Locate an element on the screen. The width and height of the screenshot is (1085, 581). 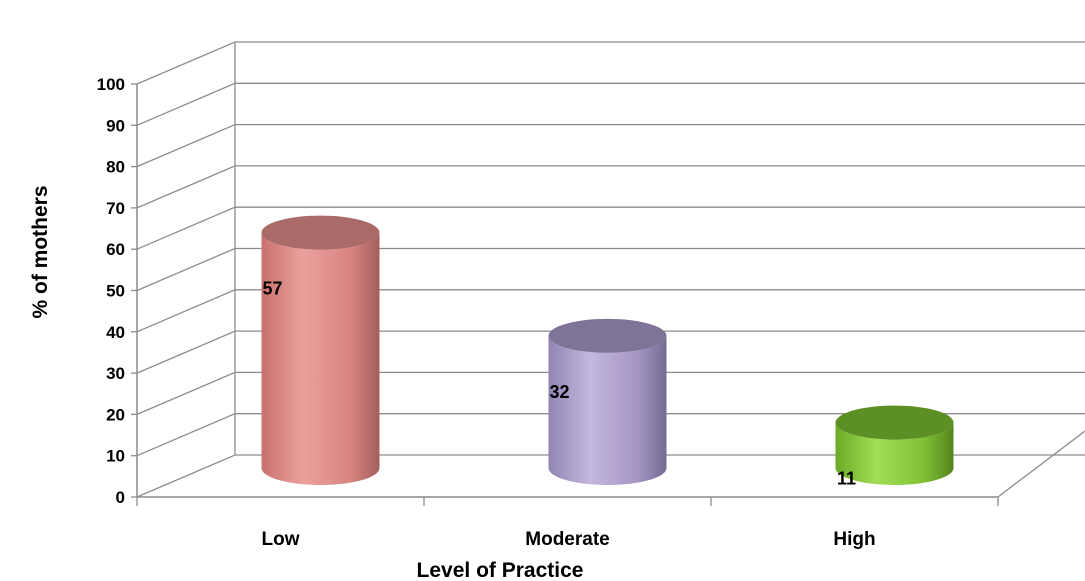
y-tick-label: 90 is located at coordinates (115, 125).